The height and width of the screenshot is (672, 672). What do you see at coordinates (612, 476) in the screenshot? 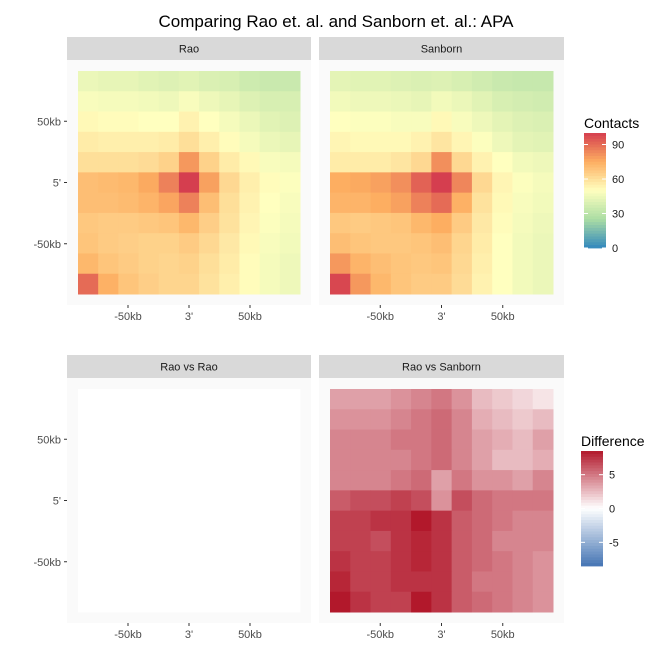
I see `legend-break-label: 5` at bounding box center [612, 476].